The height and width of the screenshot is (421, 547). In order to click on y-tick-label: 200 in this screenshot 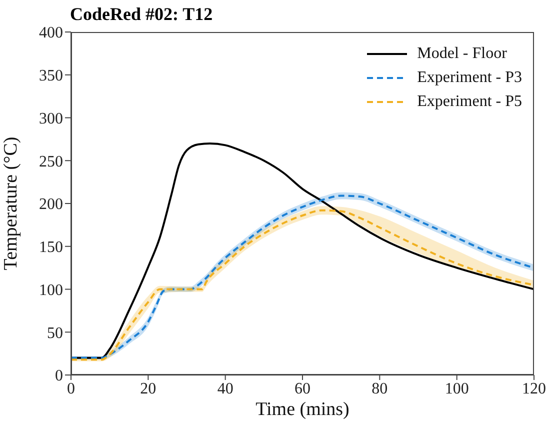, I will do `click(51, 205)`.